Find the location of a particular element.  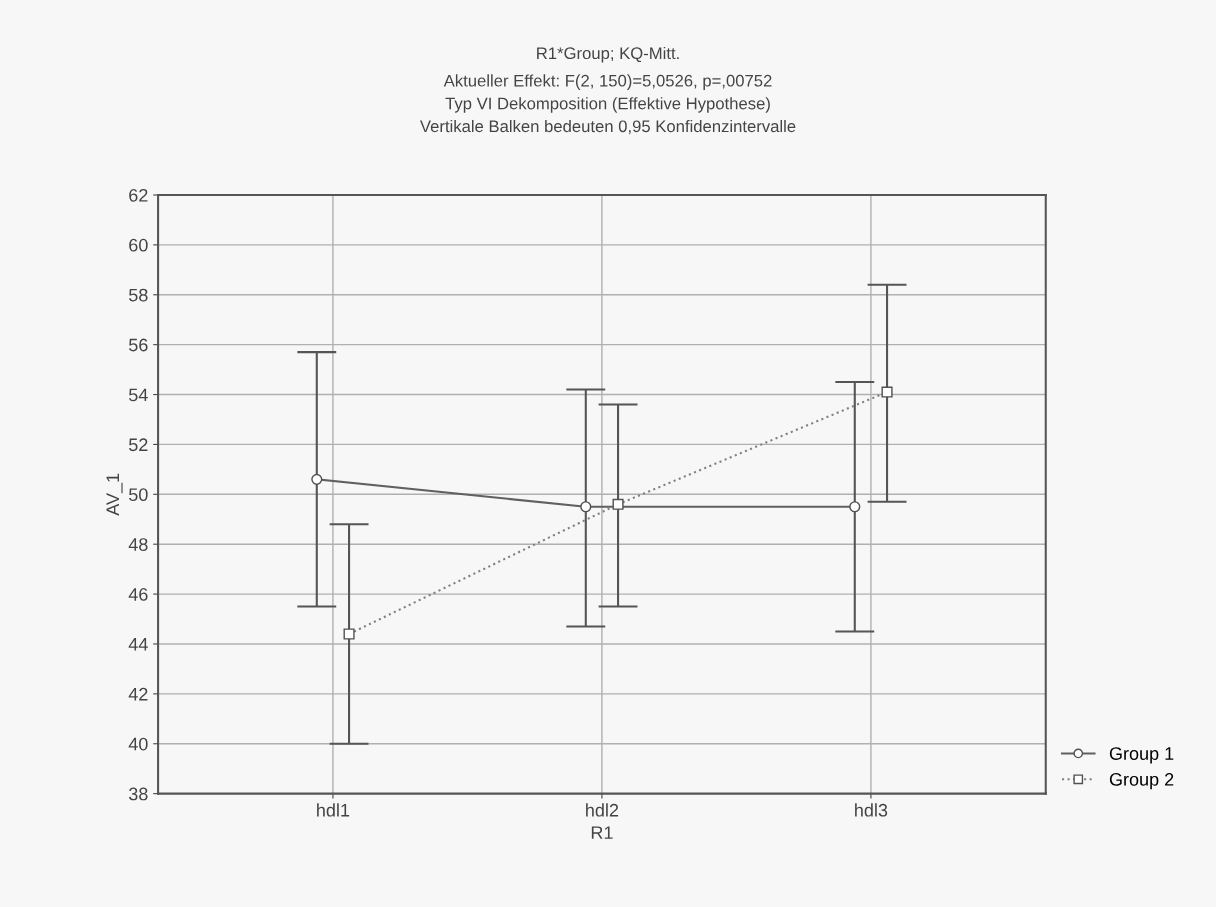

x-axis-title: R1 is located at coordinates (602, 832).